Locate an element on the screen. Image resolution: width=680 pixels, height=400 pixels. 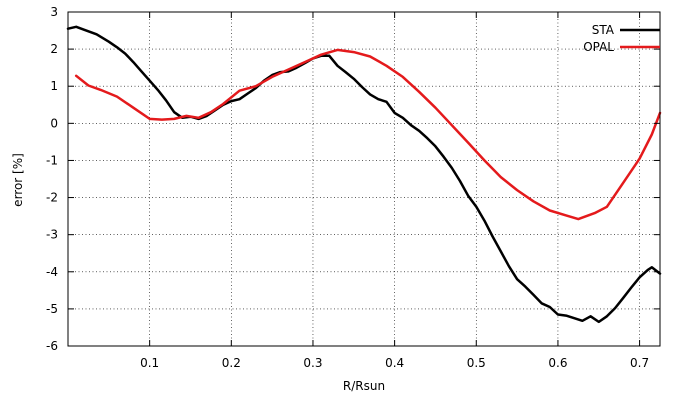
y-tick-label: -1 is located at coordinates (52, 160).